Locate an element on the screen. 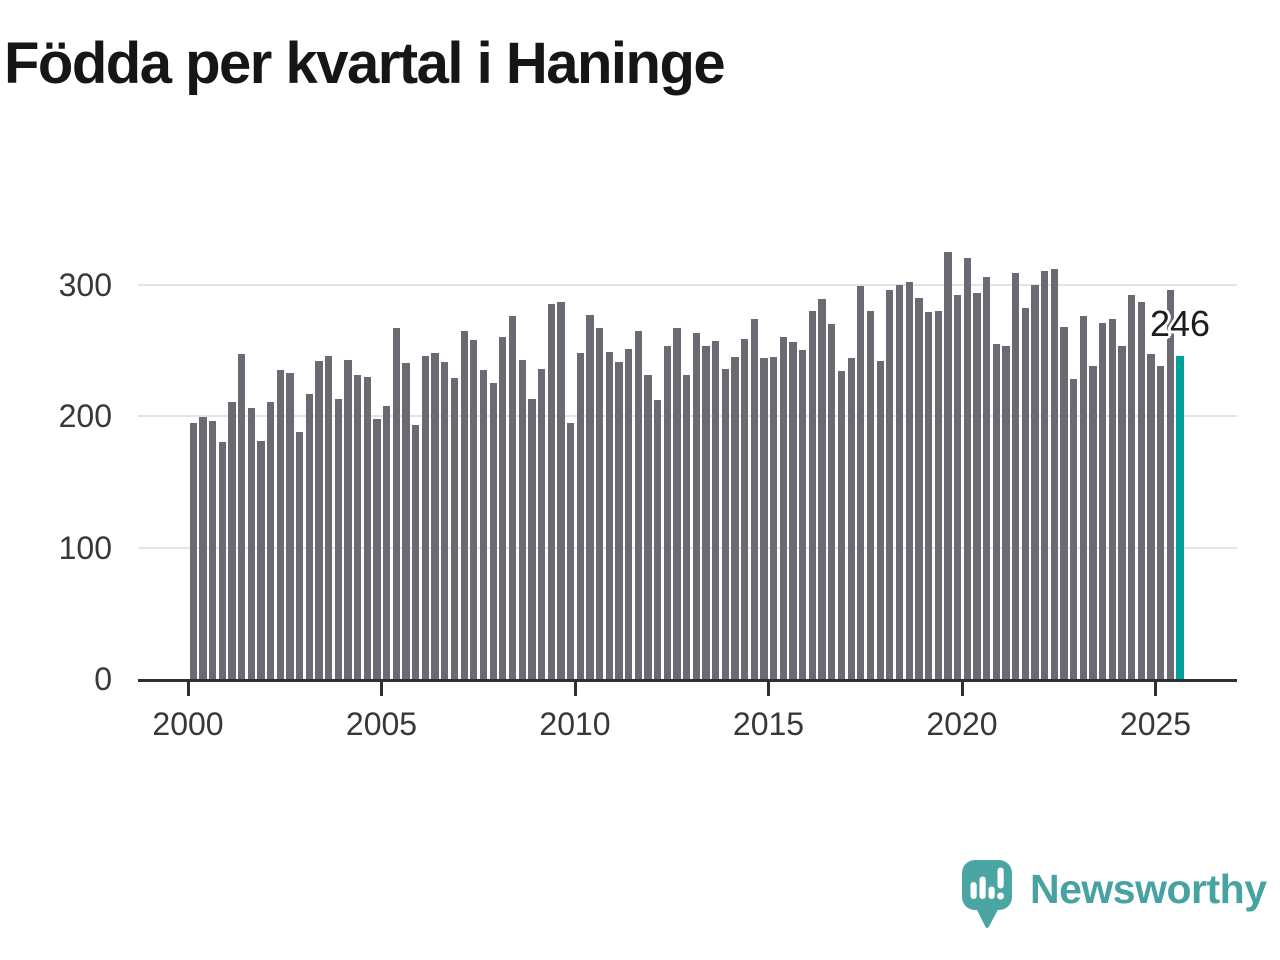  x-axis-tick-2010 is located at coordinates (575, 689).